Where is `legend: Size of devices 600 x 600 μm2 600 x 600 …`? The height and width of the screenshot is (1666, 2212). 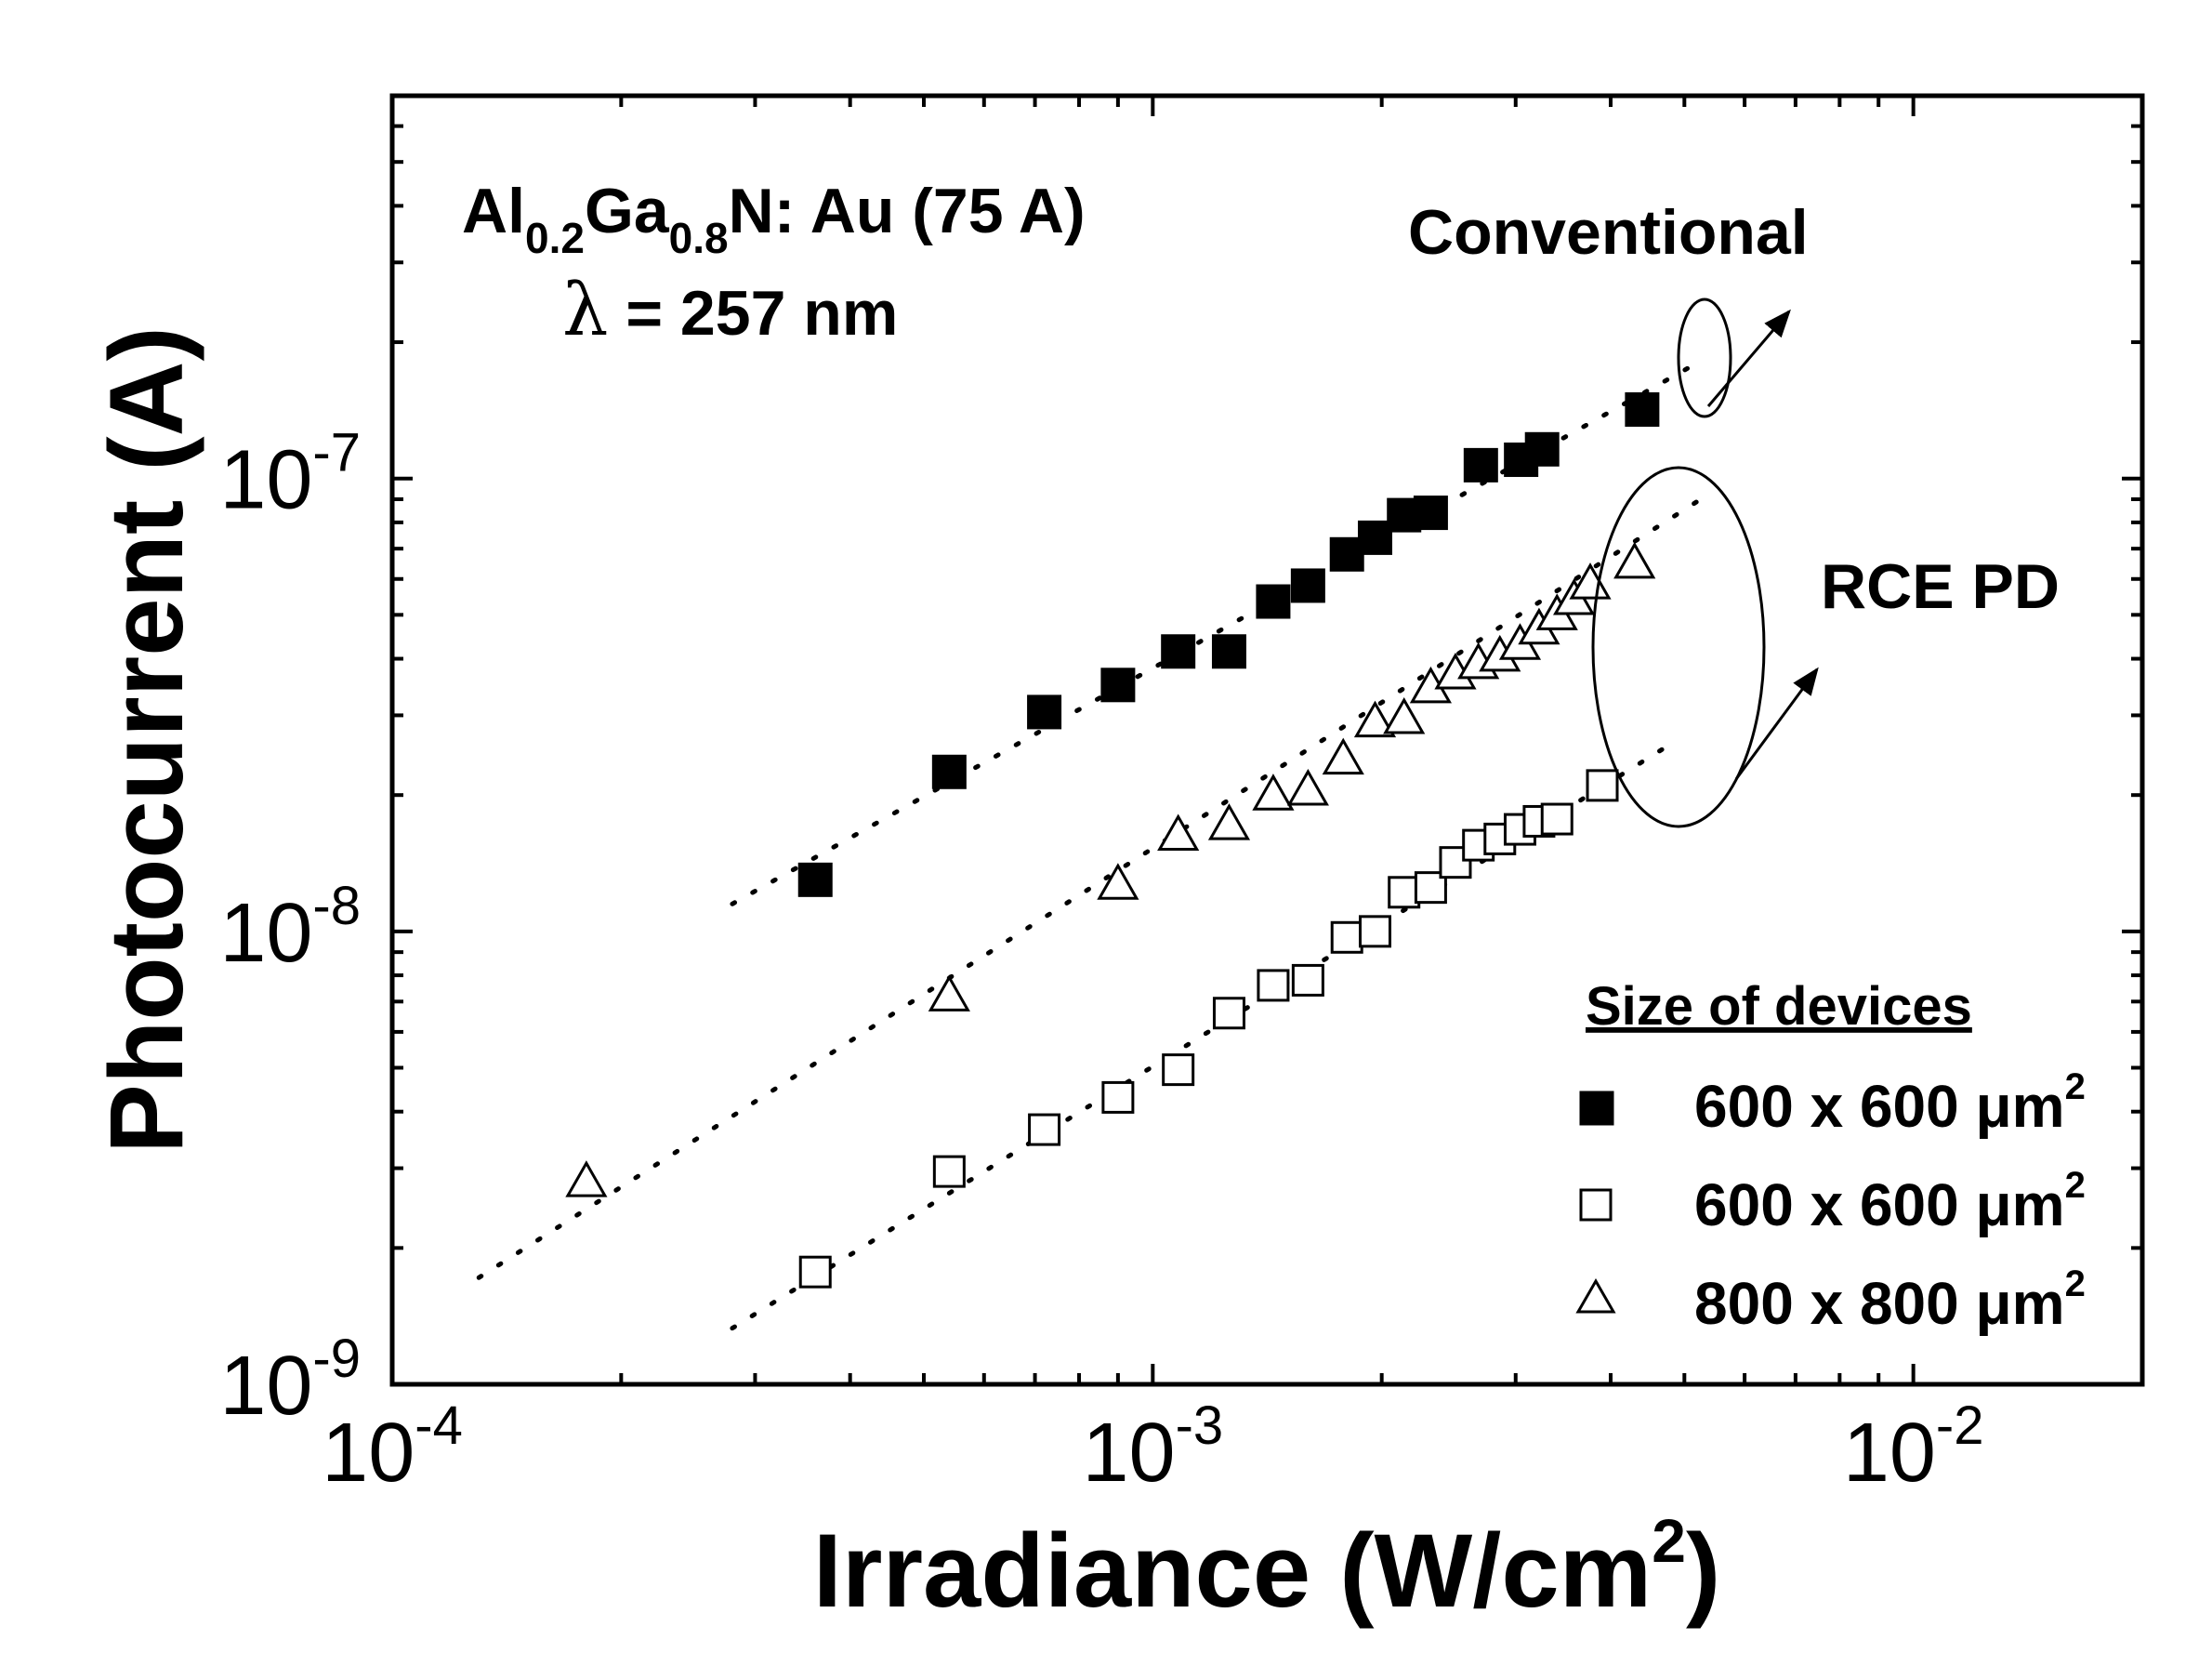
legend: Size of devices 600 x 600 μm2 600 x 600 … is located at coordinates (1830, 1156).